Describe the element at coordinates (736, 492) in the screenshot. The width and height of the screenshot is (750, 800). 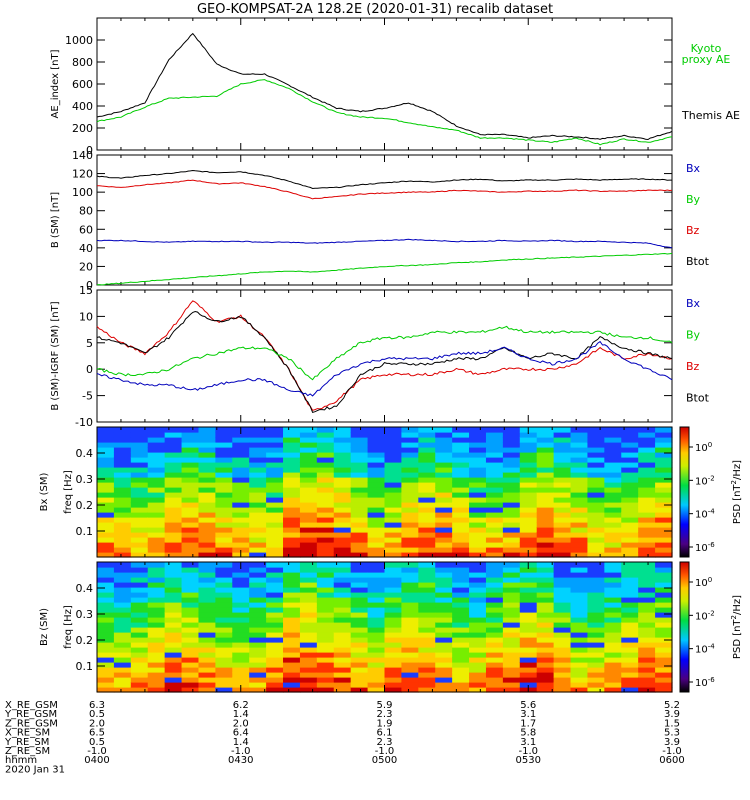
I see `colorbar-label: PSD [nT2/Hz]` at that location.